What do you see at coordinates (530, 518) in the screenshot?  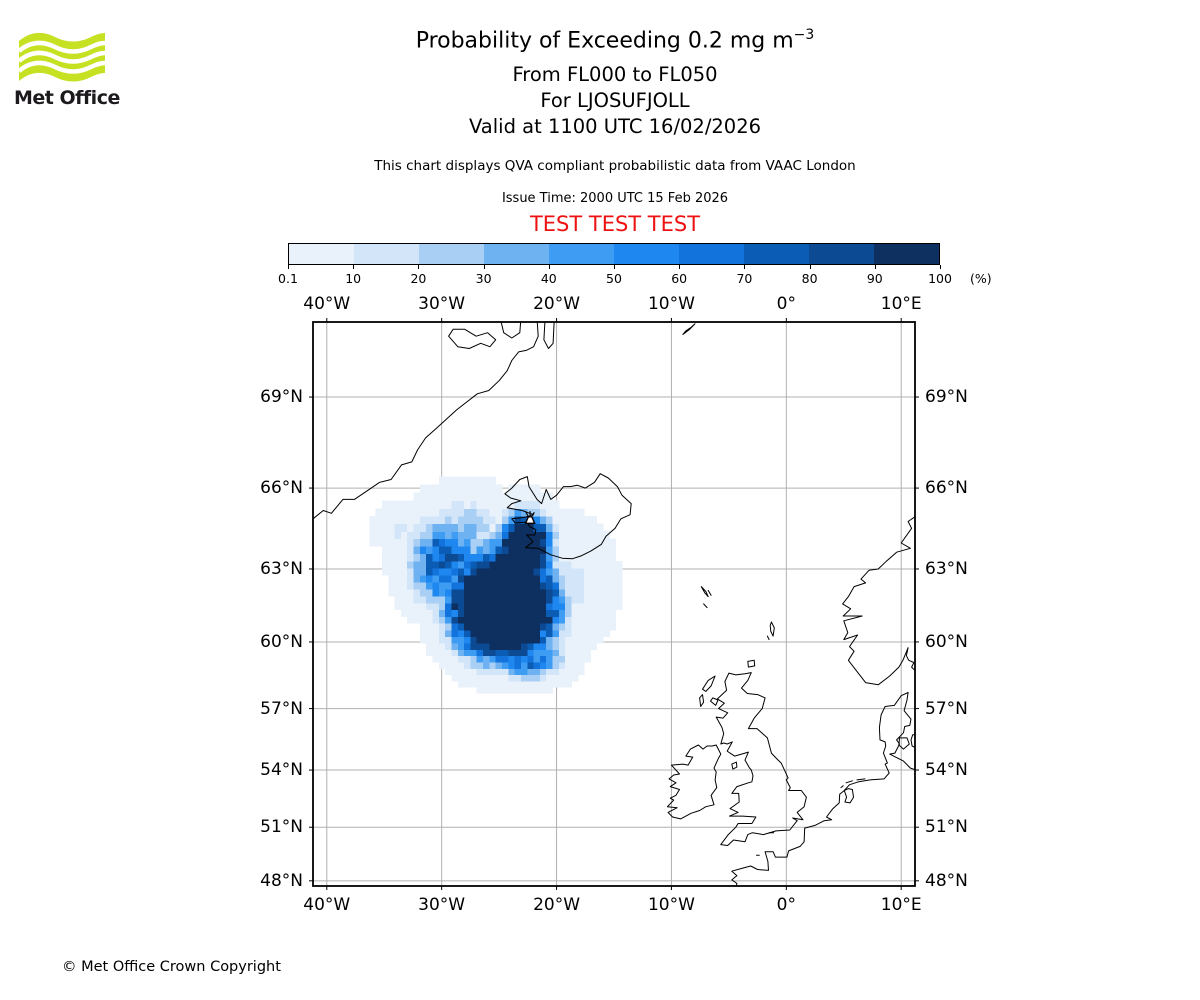 I see `volcano-marker` at bounding box center [530, 518].